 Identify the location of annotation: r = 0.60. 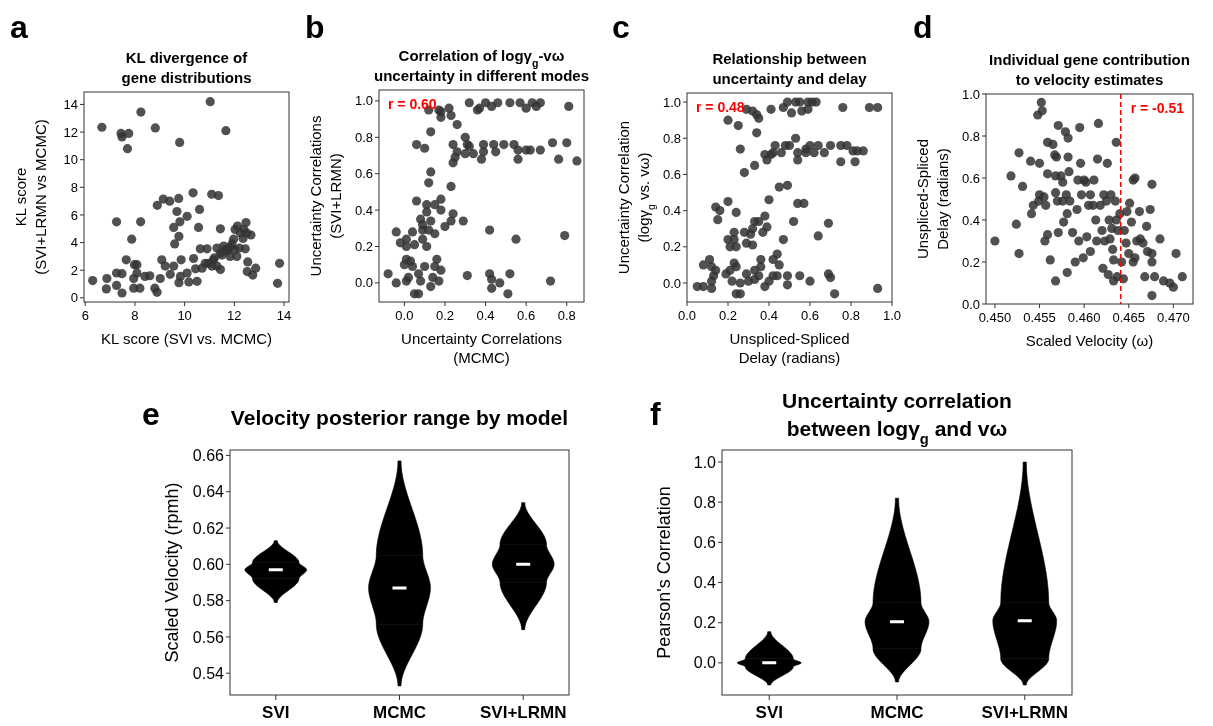
(412, 104).